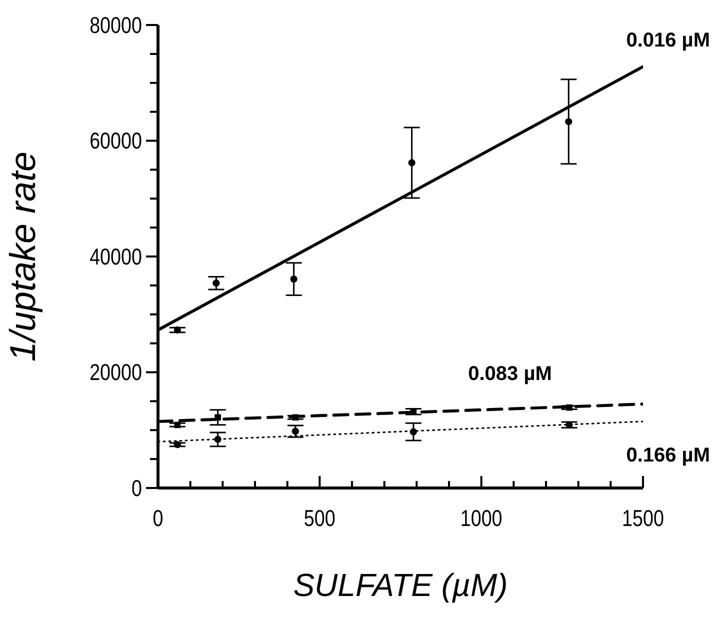  Describe the element at coordinates (116, 141) in the screenshot. I see `y-tick-label: 60000` at that location.